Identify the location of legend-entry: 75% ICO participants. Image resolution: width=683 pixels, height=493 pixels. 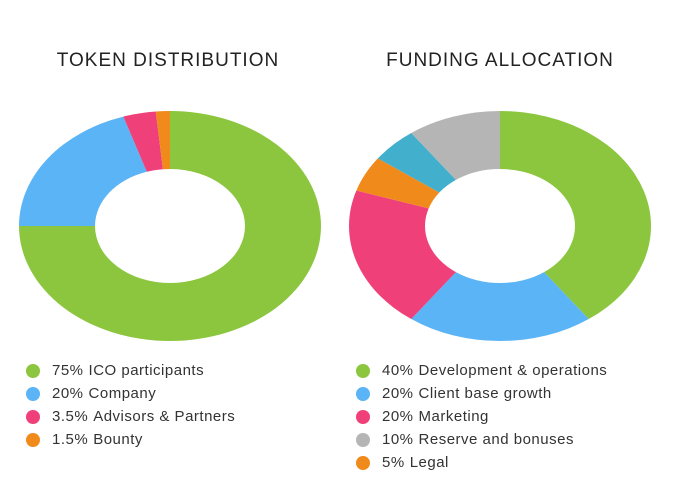
(128, 370).